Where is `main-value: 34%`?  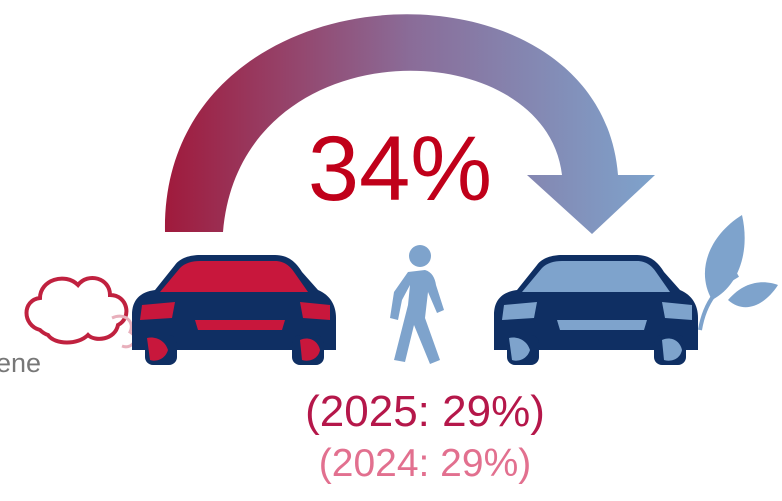 main-value: 34% is located at coordinates (400, 169).